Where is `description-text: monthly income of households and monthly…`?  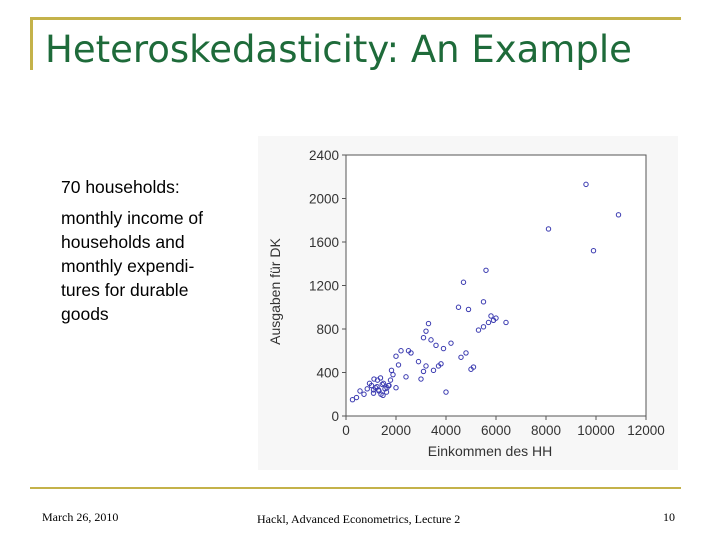 description-text: monthly income of households and monthly… is located at coordinates (132, 266).